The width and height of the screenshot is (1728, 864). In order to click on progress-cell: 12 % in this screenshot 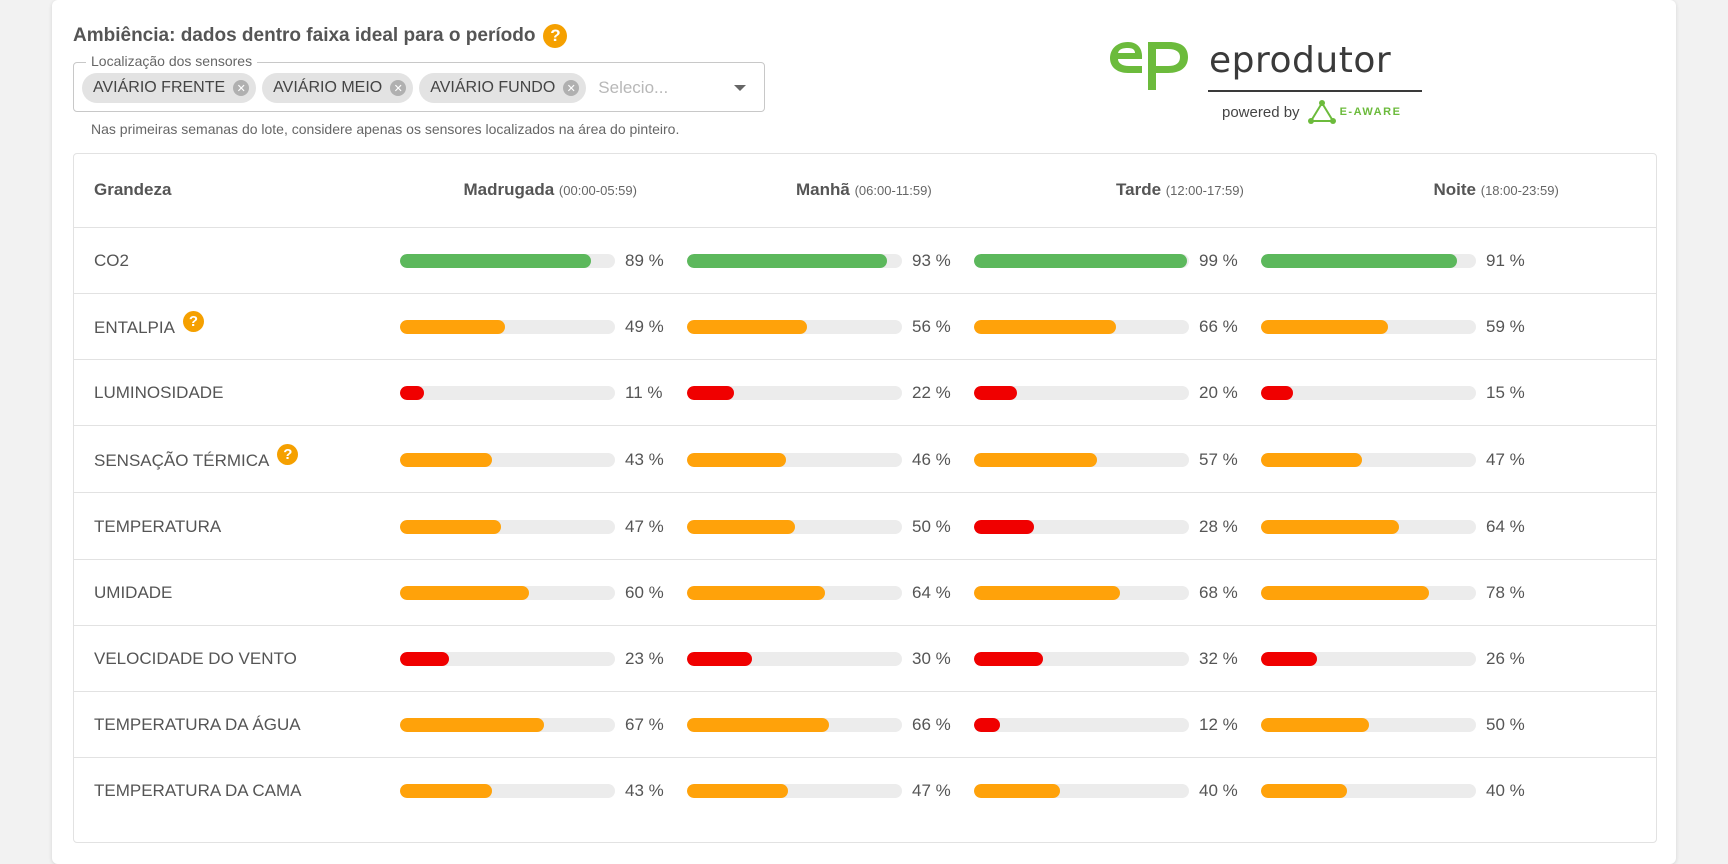, I will do `click(1106, 725)`.